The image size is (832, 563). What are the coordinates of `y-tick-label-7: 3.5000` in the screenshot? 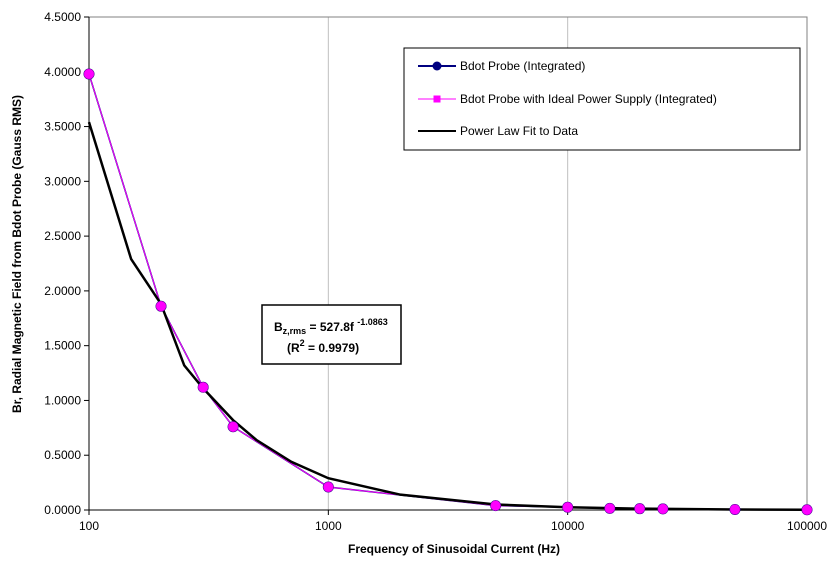 It's located at (62, 127).